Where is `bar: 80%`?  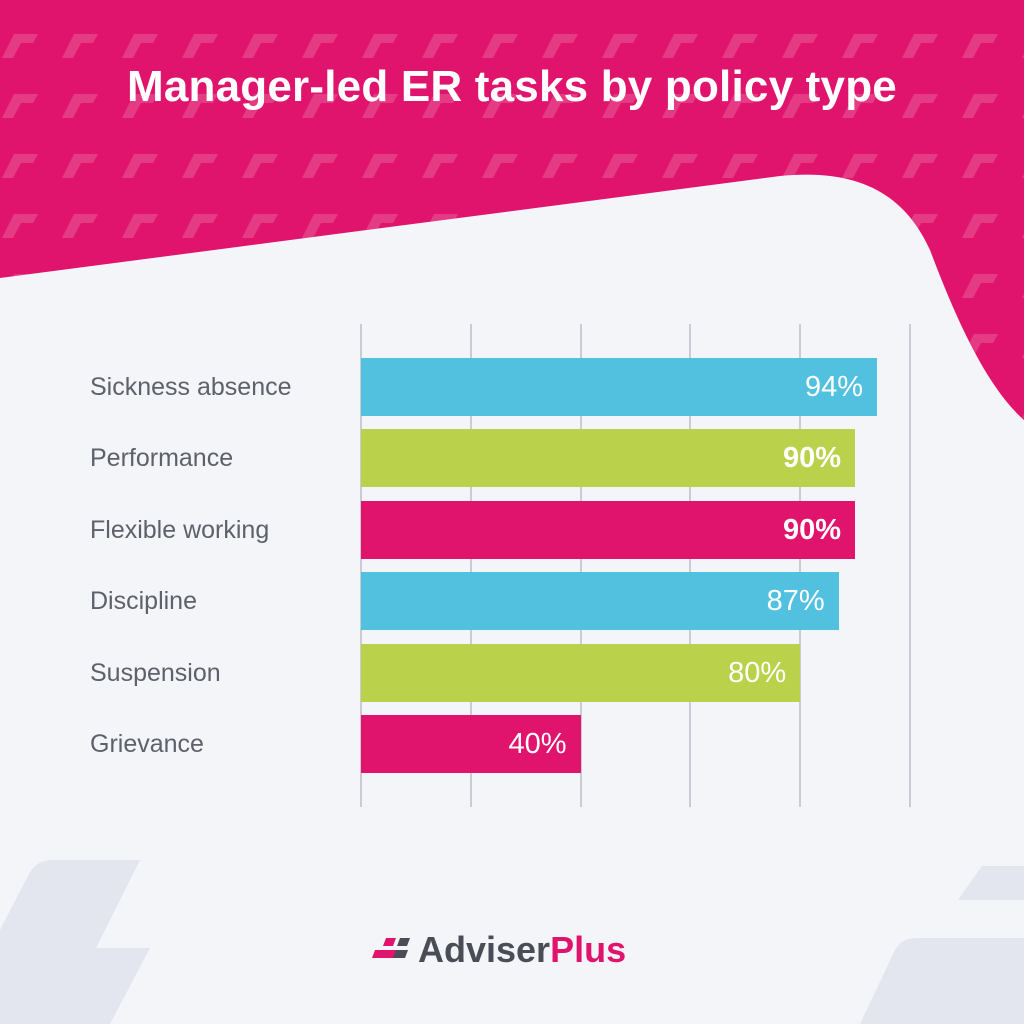 bar: 80% is located at coordinates (581, 672).